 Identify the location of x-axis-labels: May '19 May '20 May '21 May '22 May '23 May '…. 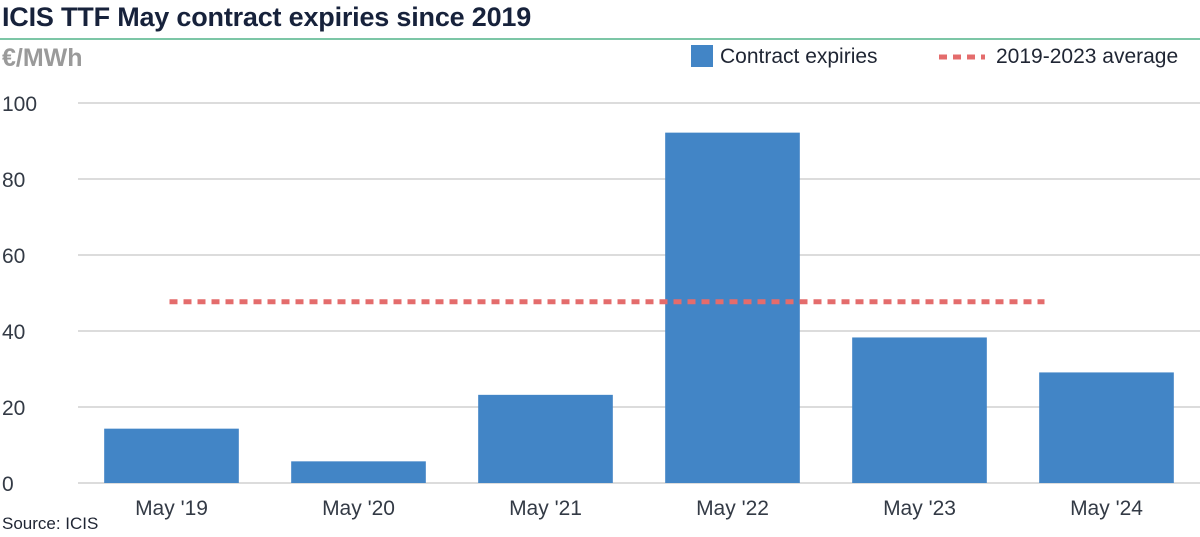
(639, 508).